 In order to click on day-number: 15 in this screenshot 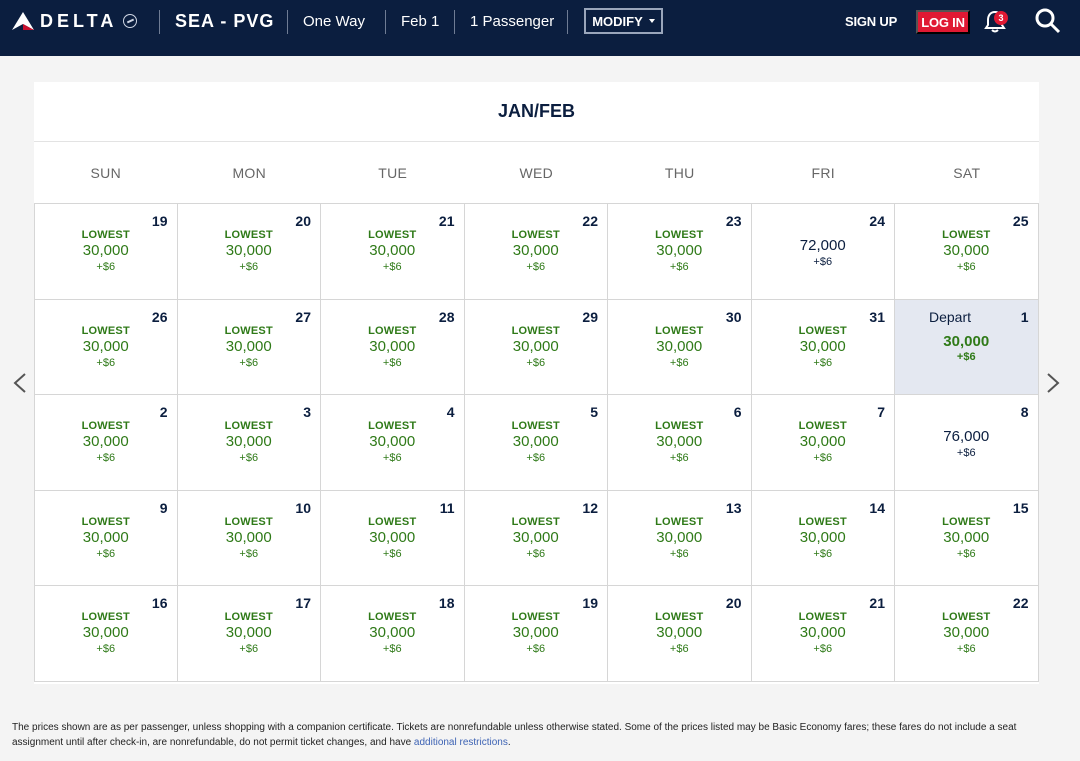, I will do `click(1020, 507)`.